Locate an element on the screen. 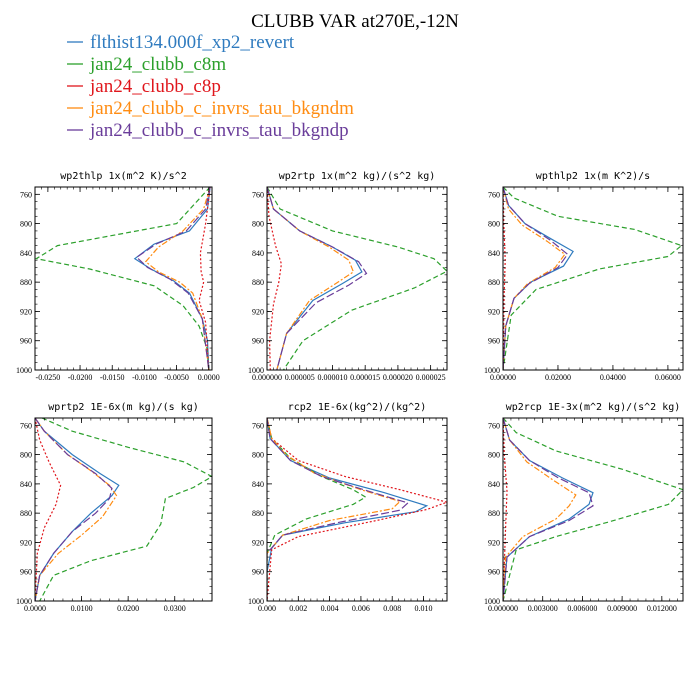 Image resolution: width=700 pixels, height=700 pixels. legend-entry: jan24_clubb_c_invrs_tau_bkgndp is located at coordinates (219, 130).